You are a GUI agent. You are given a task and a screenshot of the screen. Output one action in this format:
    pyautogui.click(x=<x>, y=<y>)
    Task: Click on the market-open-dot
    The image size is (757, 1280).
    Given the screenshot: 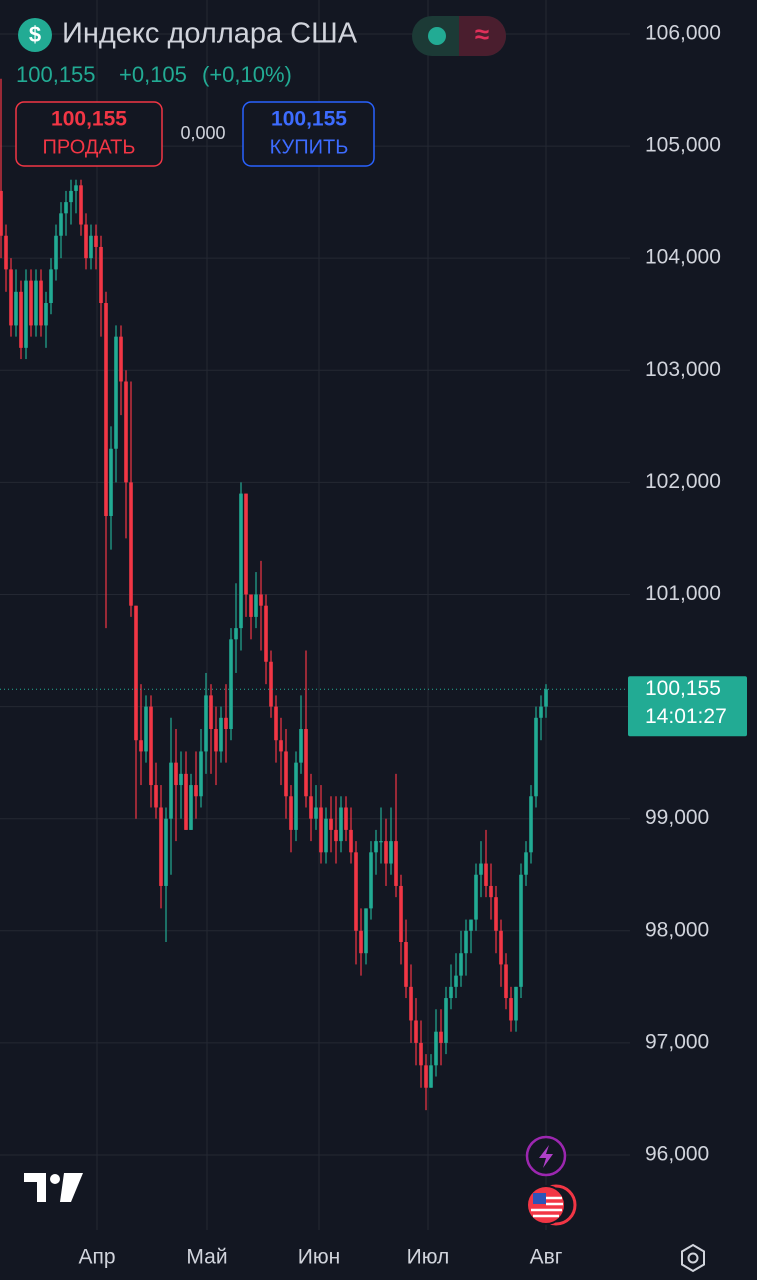 What is the action you would take?
    pyautogui.click(x=437, y=36)
    